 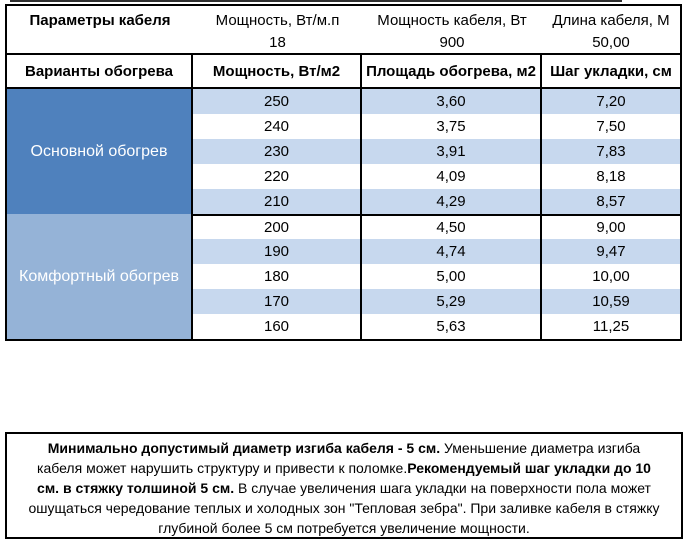 I want to click on crop-artifact-line, so click(x=316, y=1).